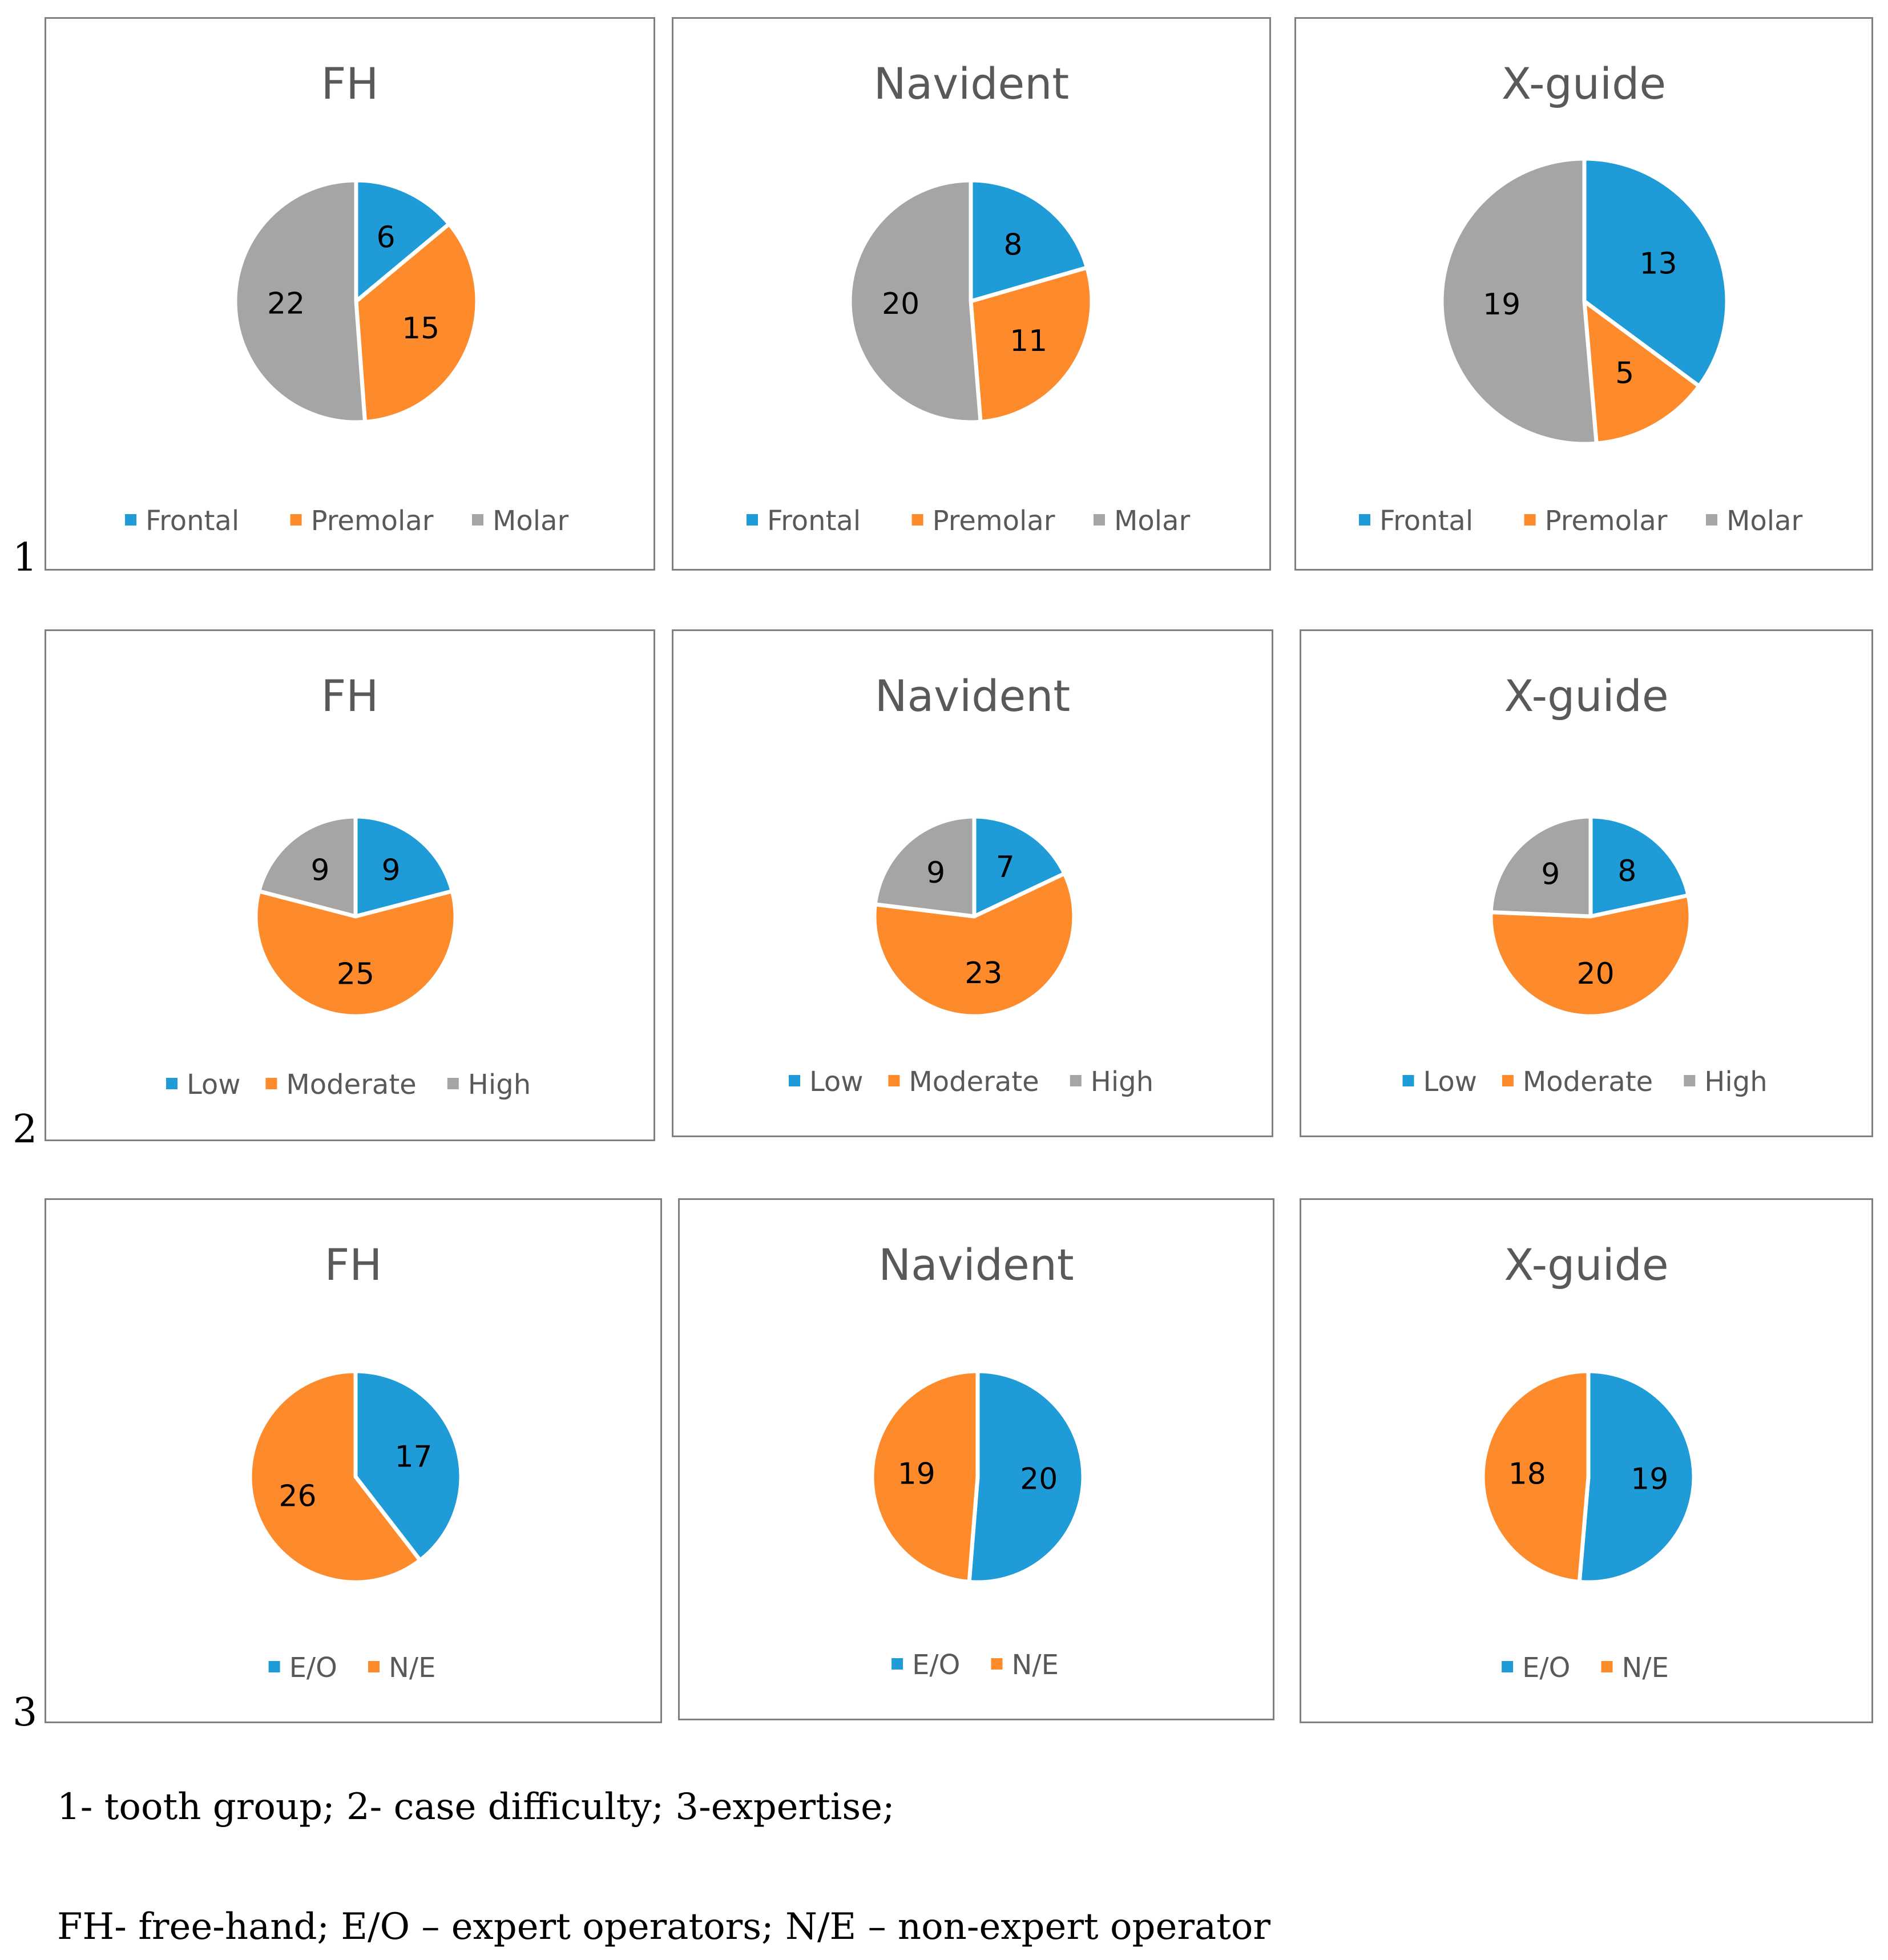  Describe the element at coordinates (26, 1712) in the screenshot. I see `row-label-3: 3` at that location.